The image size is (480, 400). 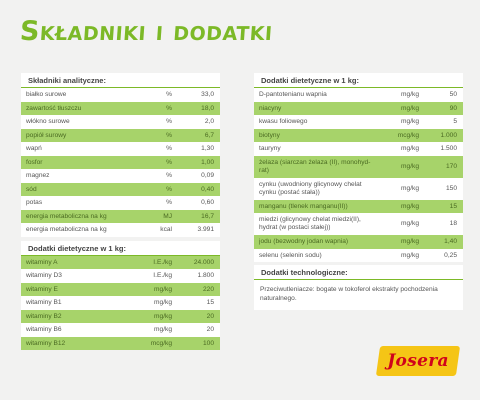 I want to click on table-row: potas% 0,60, so click(x=120, y=203).